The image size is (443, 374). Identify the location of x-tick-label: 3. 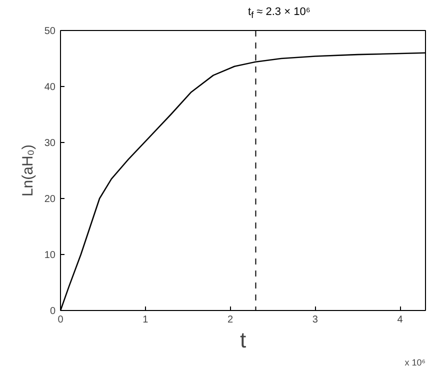
(315, 320).